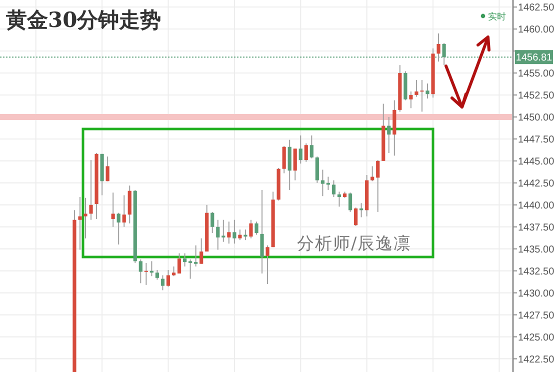  What do you see at coordinates (536, 140) in the screenshot?
I see `y-tick-label: 1447.50` at bounding box center [536, 140].